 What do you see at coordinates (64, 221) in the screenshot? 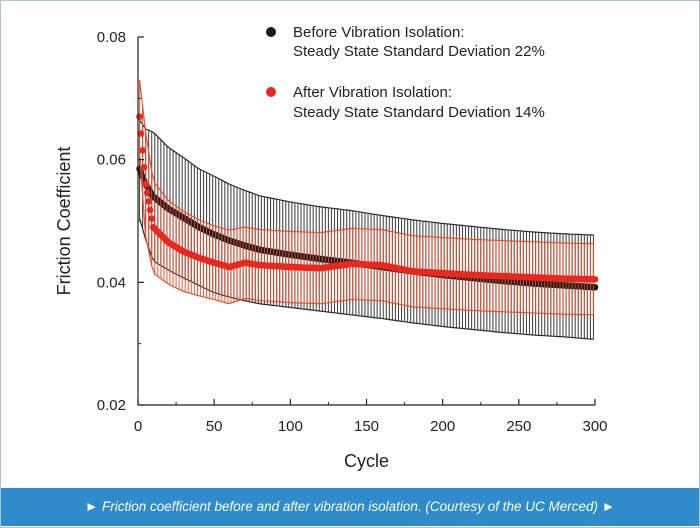
I see `y-axis-title: Friction Coefficient` at bounding box center [64, 221].